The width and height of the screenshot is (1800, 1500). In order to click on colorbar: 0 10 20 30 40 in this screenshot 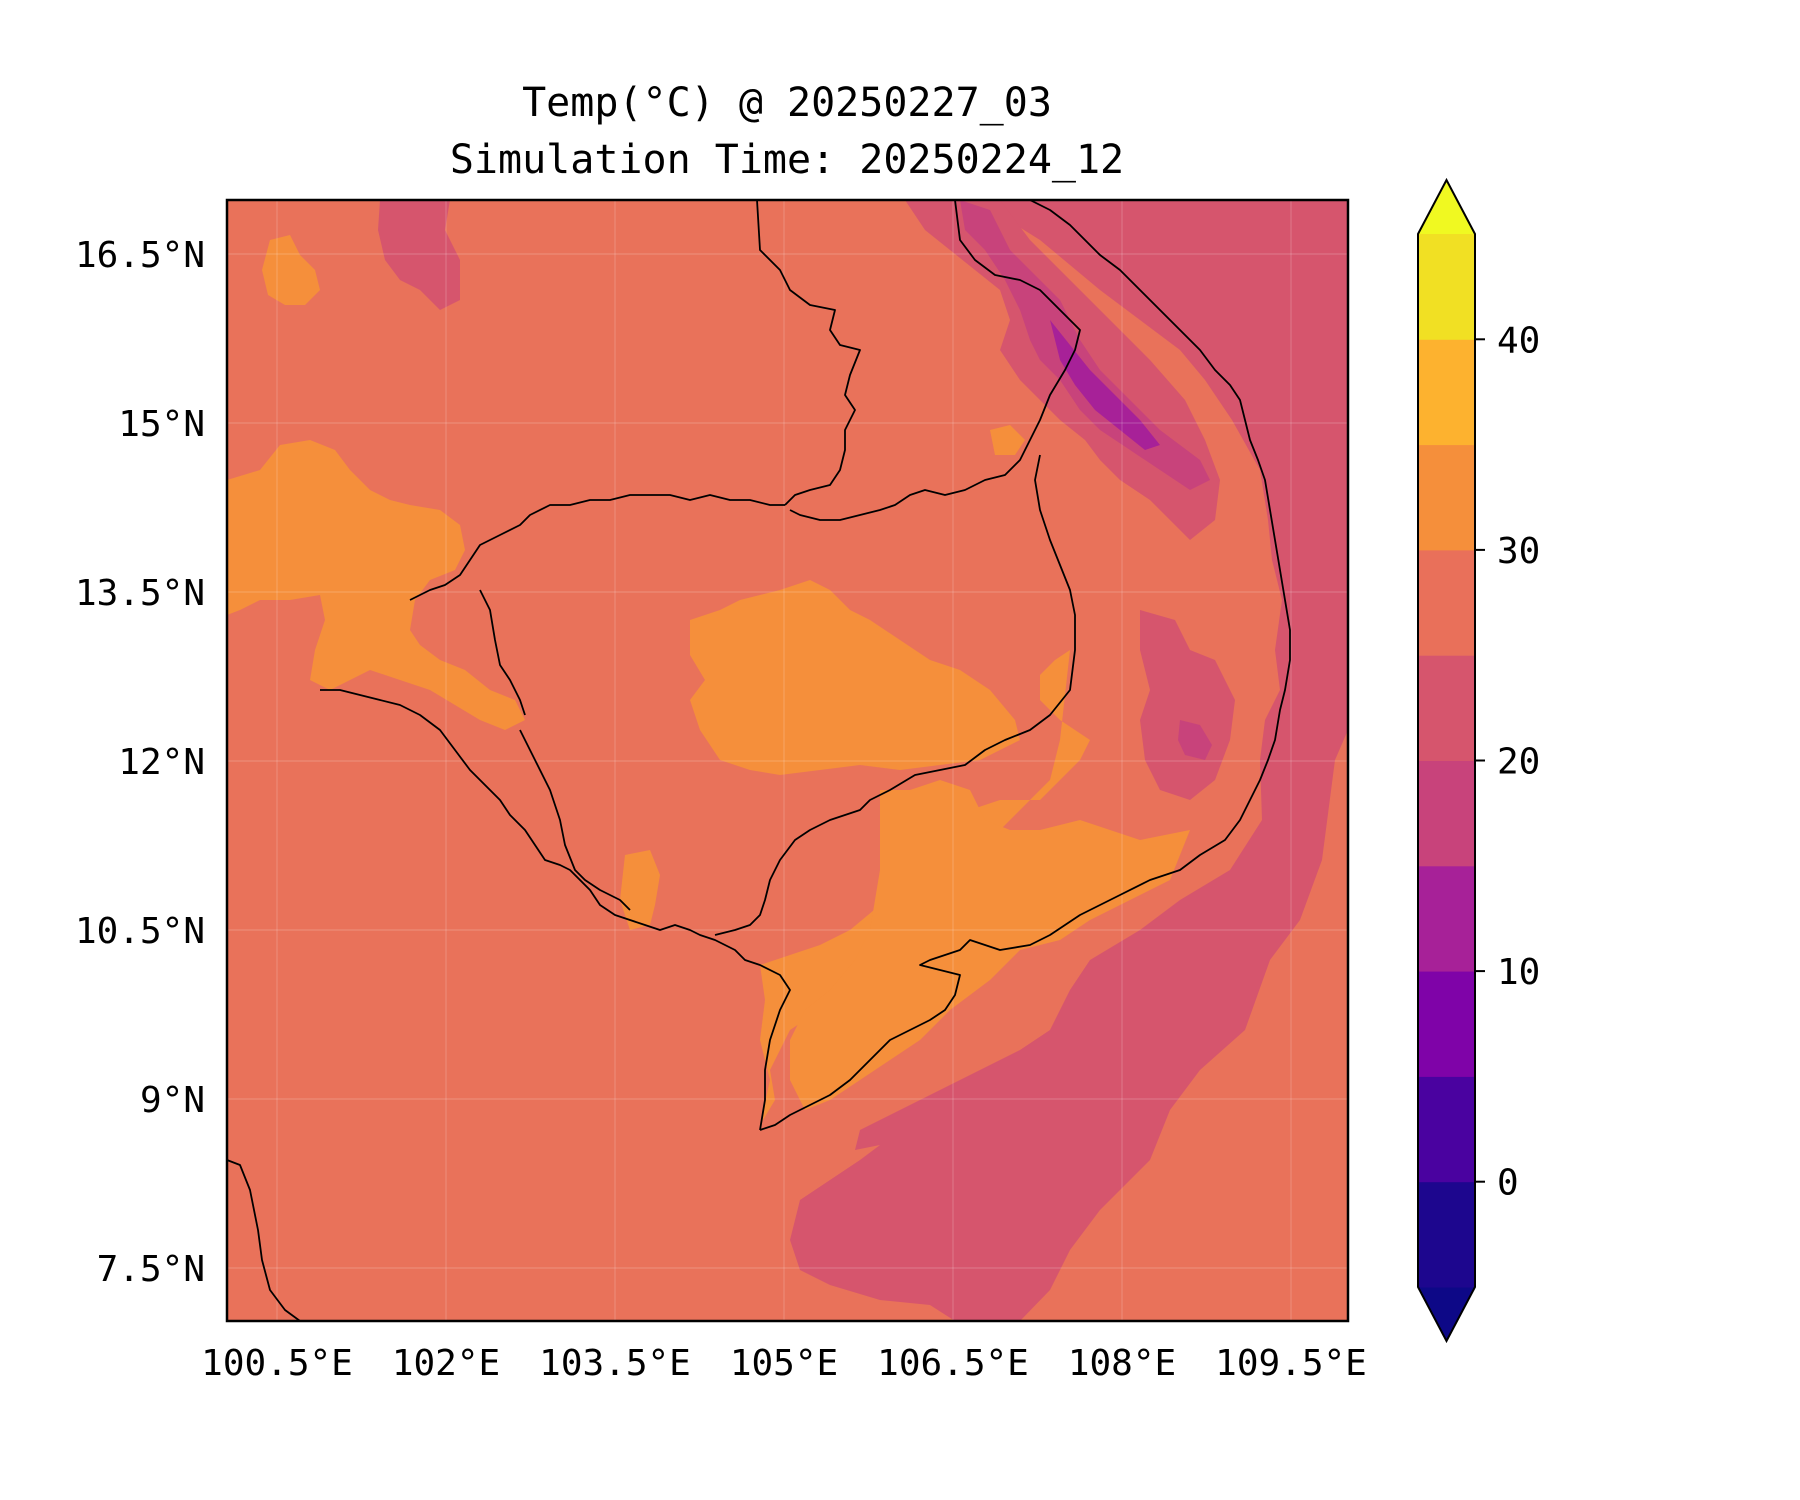, I will do `click(1478, 760)`.